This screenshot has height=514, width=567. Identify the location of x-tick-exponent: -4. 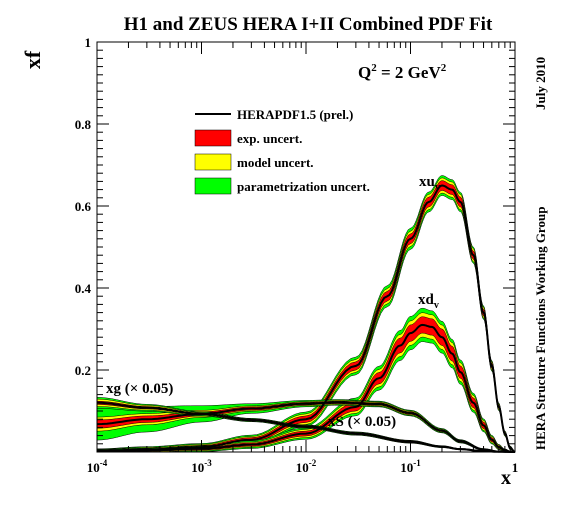
(104, 463).